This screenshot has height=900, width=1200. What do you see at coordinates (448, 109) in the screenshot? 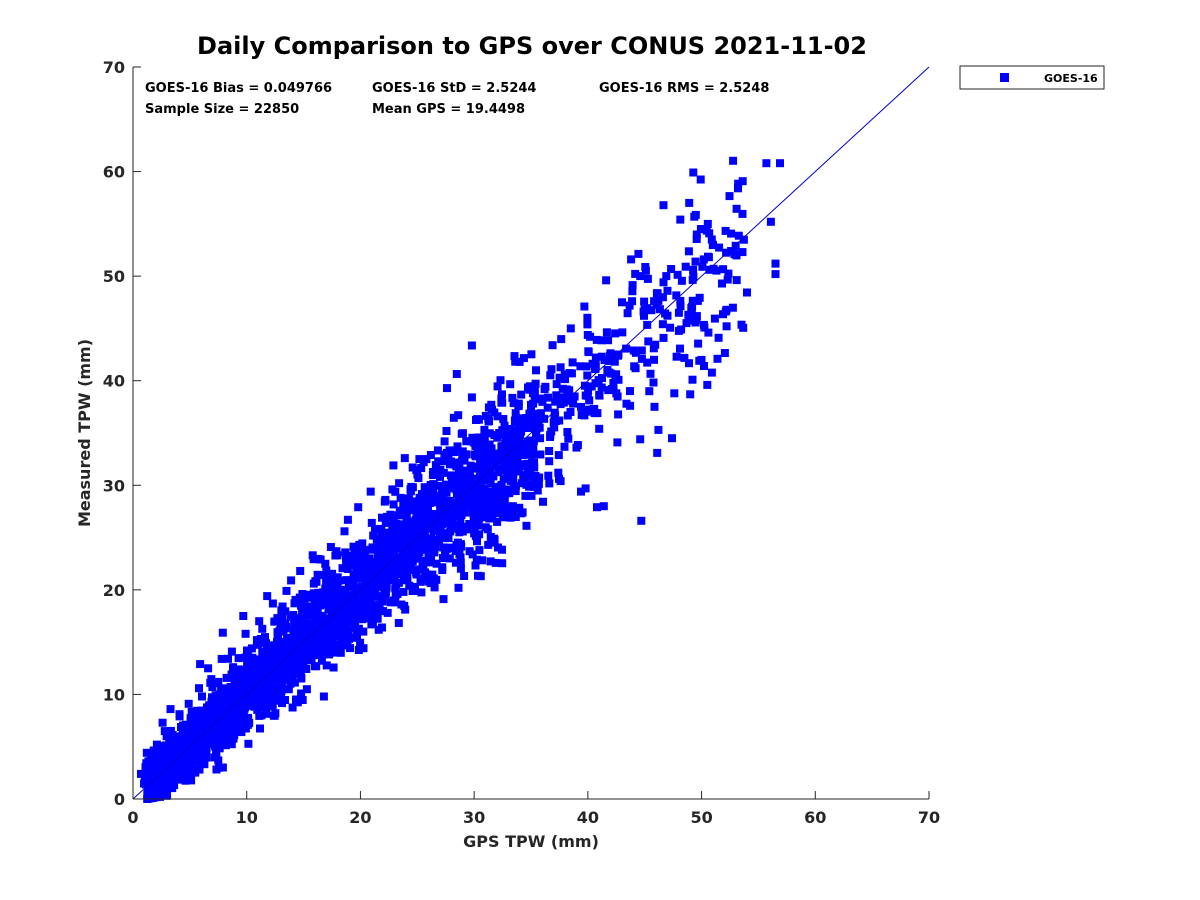
I see `annotation-mean-gps: Mean GPS = 19.4498` at bounding box center [448, 109].